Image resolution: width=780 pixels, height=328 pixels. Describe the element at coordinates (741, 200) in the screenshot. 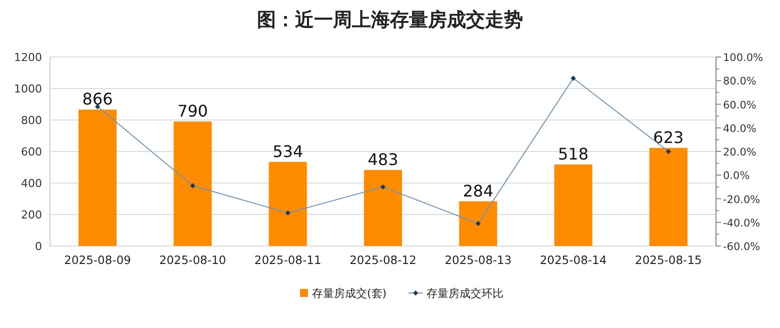

I see `y2-tick-label: -20.0%` at that location.